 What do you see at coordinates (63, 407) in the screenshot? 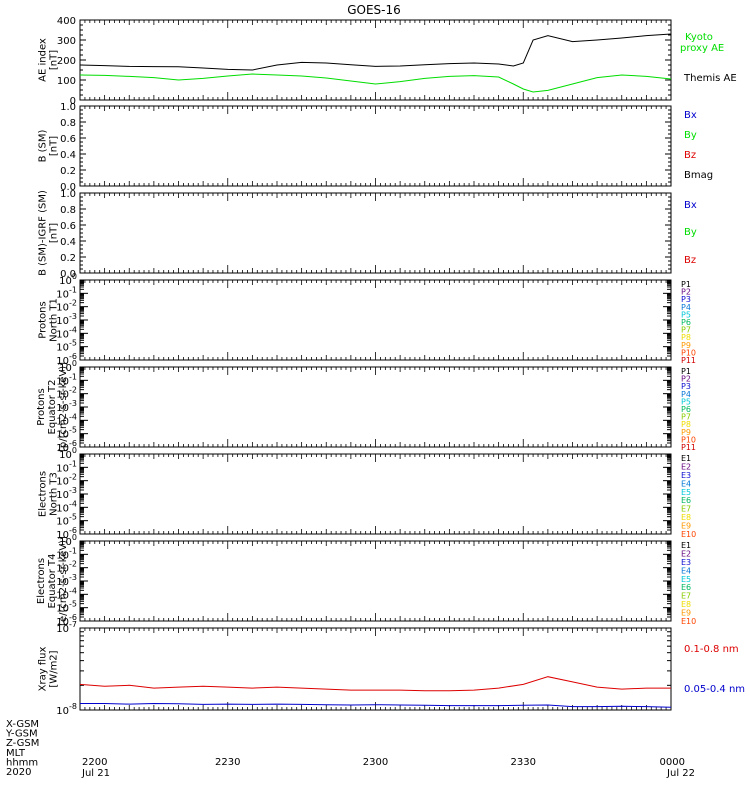
I see `y-axis-label: [p/(cm2-s-sr-keV)]` at bounding box center [63, 407].